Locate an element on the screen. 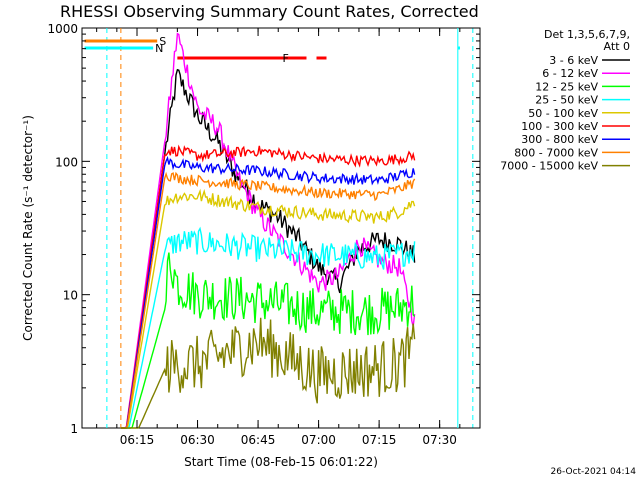  legend-header-1: Det 1,3,5,6,7,9, is located at coordinates (587, 34).